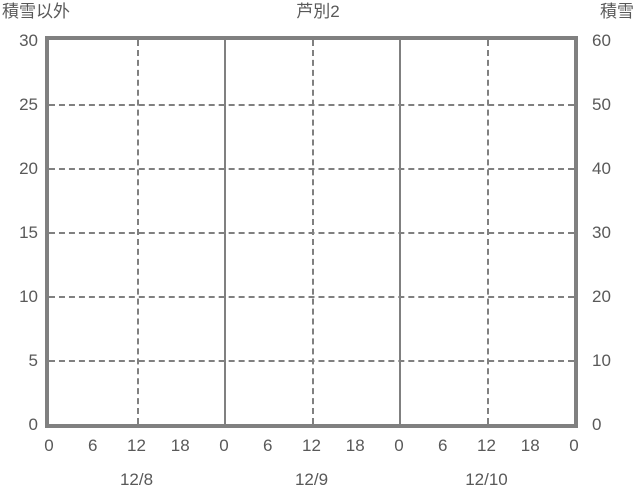  What do you see at coordinates (28, 40) in the screenshot?
I see `left-axis-tick-label: 30` at bounding box center [28, 40].